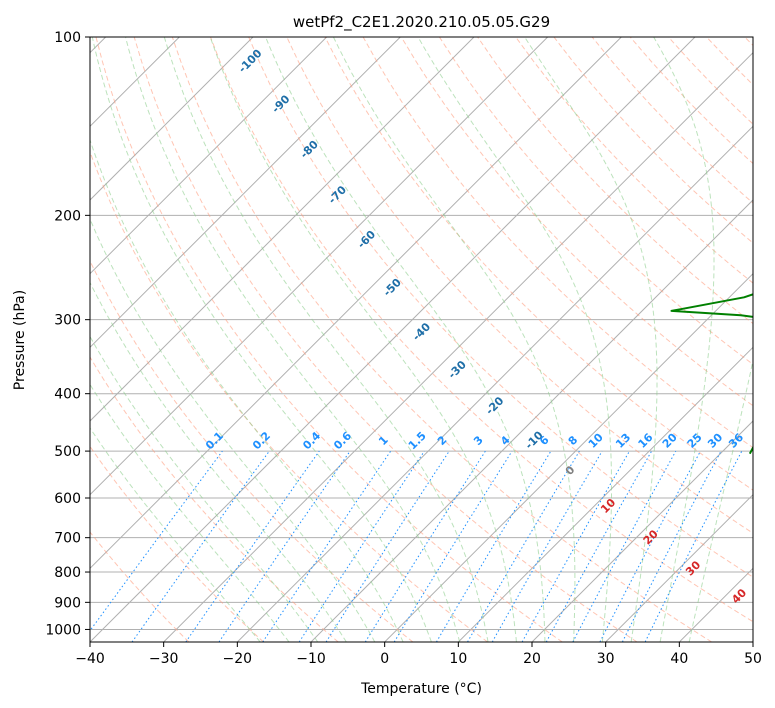 Image resolution: width=775 pixels, height=708 pixels. What do you see at coordinates (753, 659) in the screenshot?
I see `x-tick-label: 50` at bounding box center [753, 659].